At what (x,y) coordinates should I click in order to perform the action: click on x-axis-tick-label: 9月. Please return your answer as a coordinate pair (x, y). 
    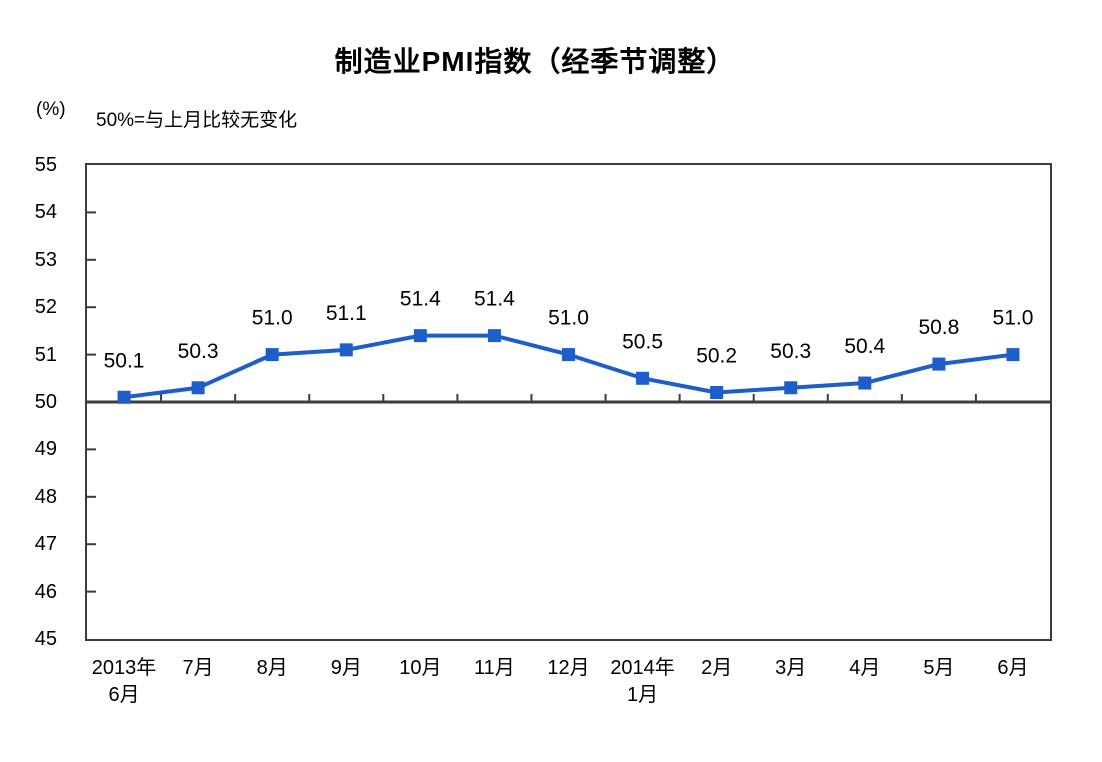
    Looking at the image, I should click on (346, 668).